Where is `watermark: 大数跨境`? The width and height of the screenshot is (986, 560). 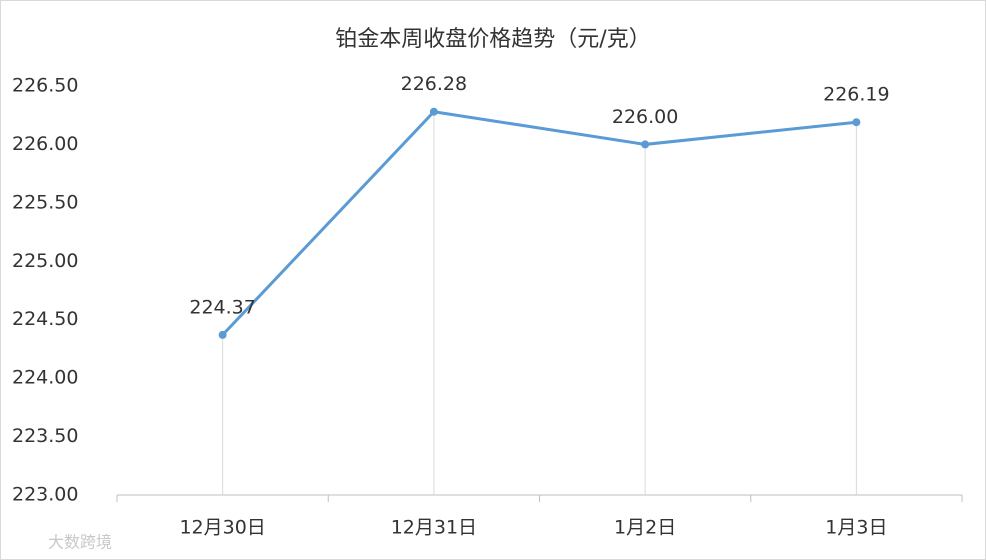
watermark: 大数跨境 is located at coordinates (80, 542).